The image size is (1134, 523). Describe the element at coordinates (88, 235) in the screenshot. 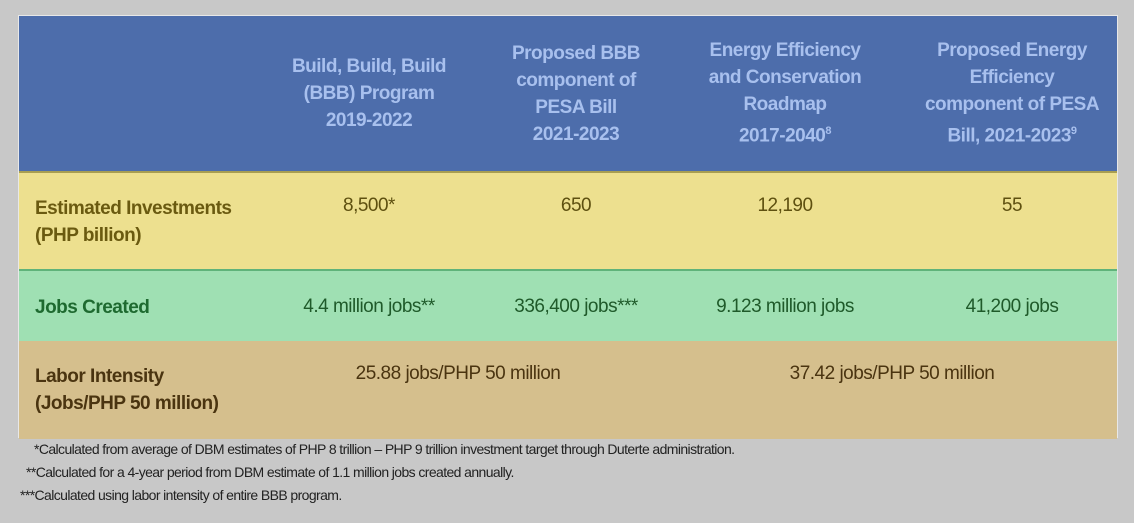

I see `row-label-line: (PHP billion)` at that location.